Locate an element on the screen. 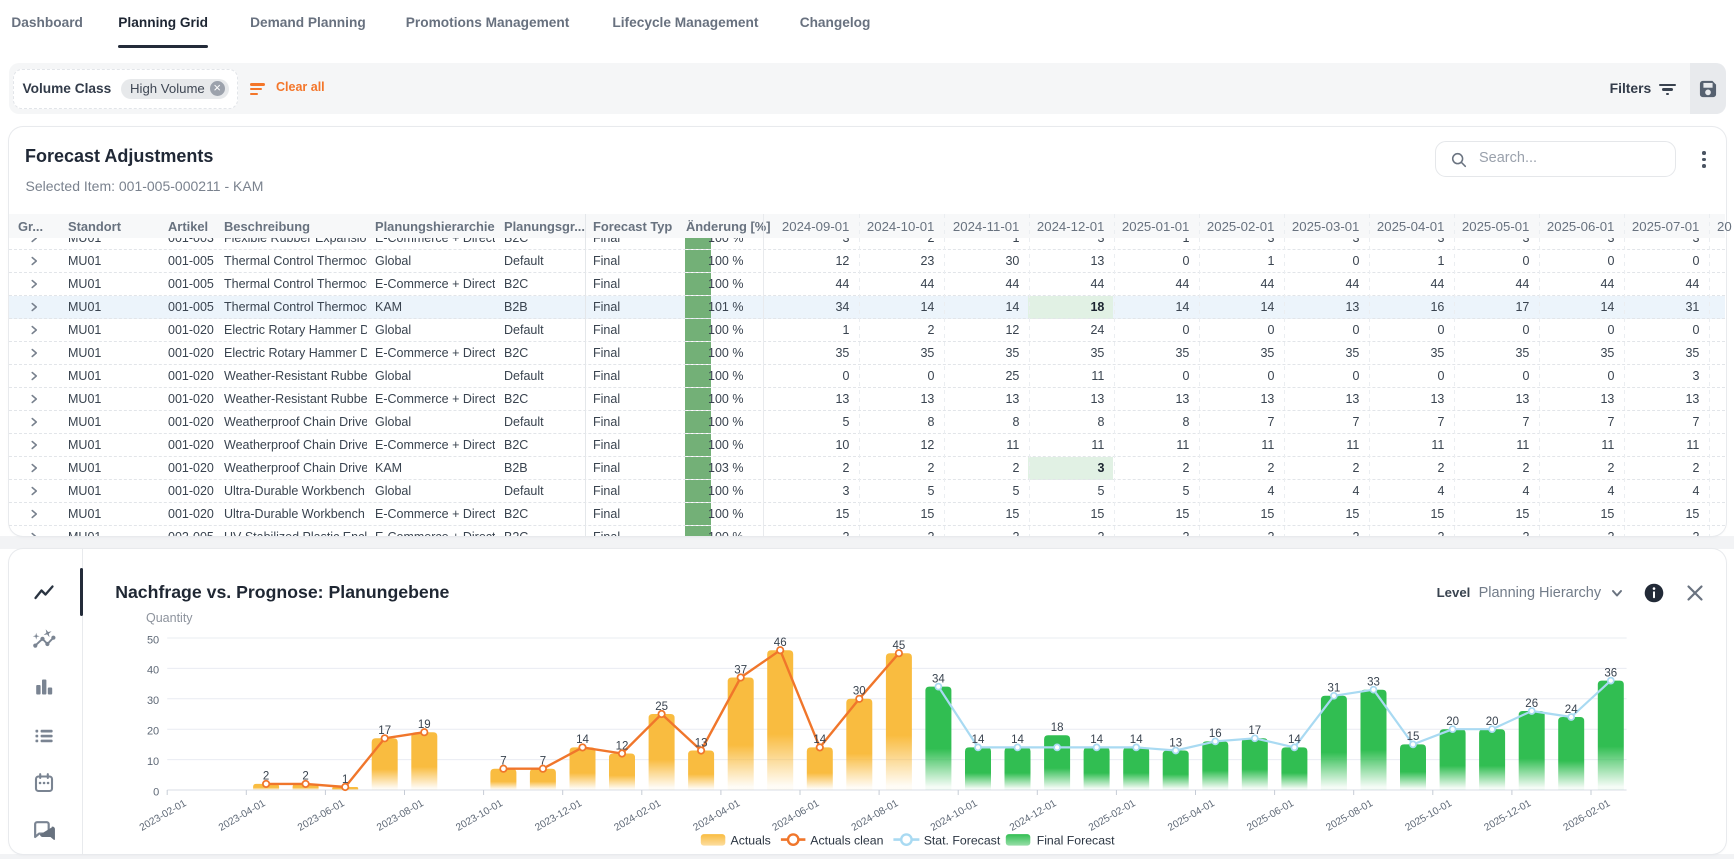 The image size is (1734, 859). svg-text: 2025-06-01 is located at coordinates (1270, 816).